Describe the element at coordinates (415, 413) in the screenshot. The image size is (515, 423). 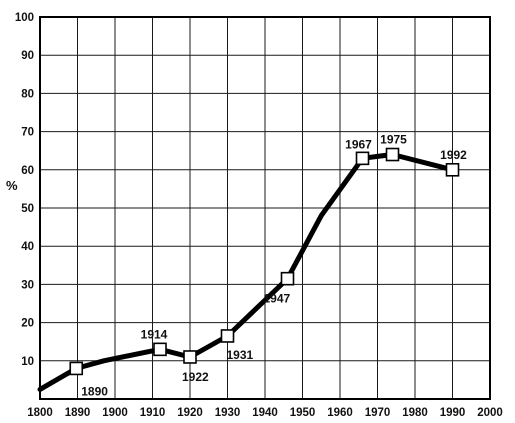
I see `x-tick-label: 1980` at that location.